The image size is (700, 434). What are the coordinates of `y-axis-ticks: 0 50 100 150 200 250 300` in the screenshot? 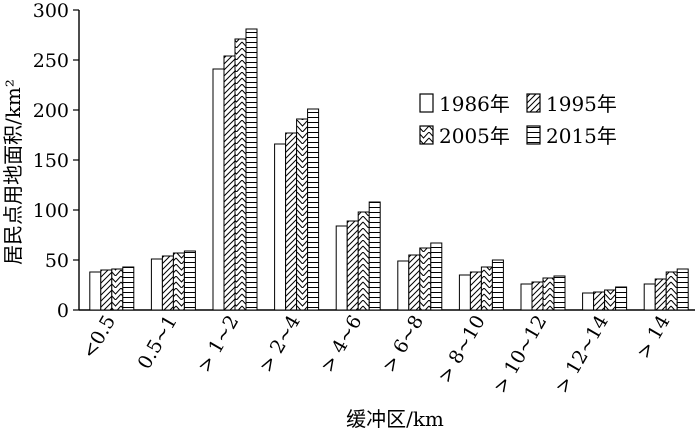 It's located at (56, 161).